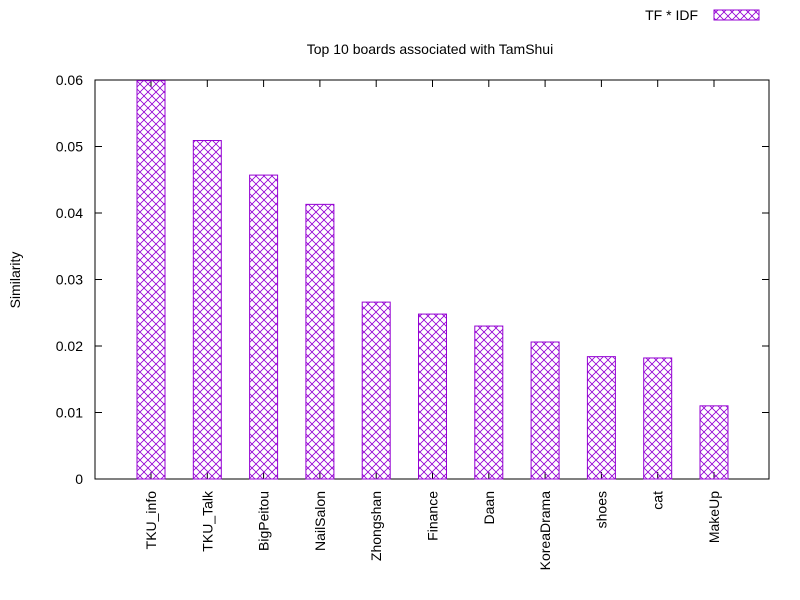 Image resolution: width=800 pixels, height=600 pixels. I want to click on y-tick-label: 0.03, so click(69, 280).